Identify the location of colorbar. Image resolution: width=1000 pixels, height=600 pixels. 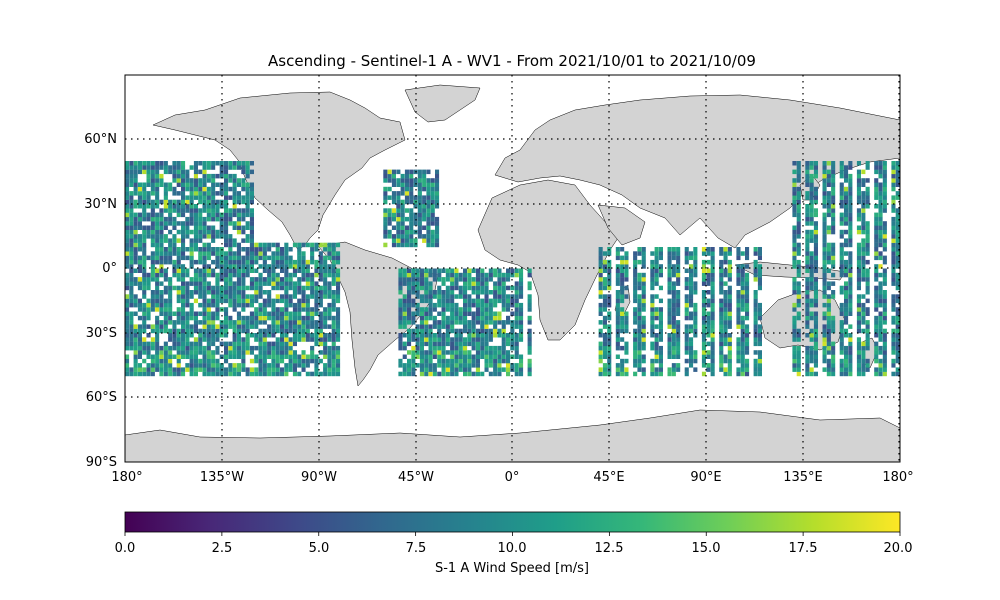
(512, 522).